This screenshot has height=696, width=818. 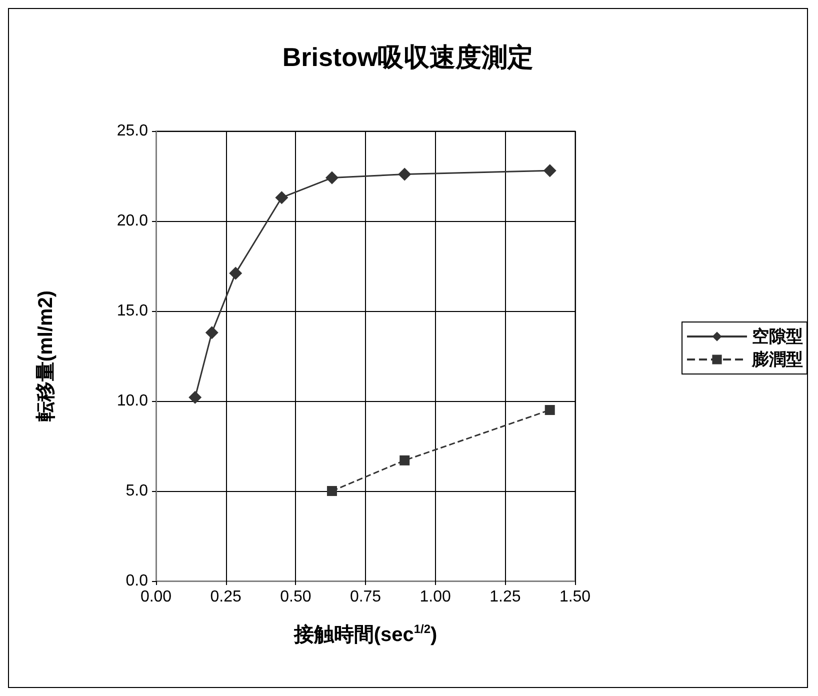 I want to click on x-tick-label: 1.25, so click(x=505, y=597).